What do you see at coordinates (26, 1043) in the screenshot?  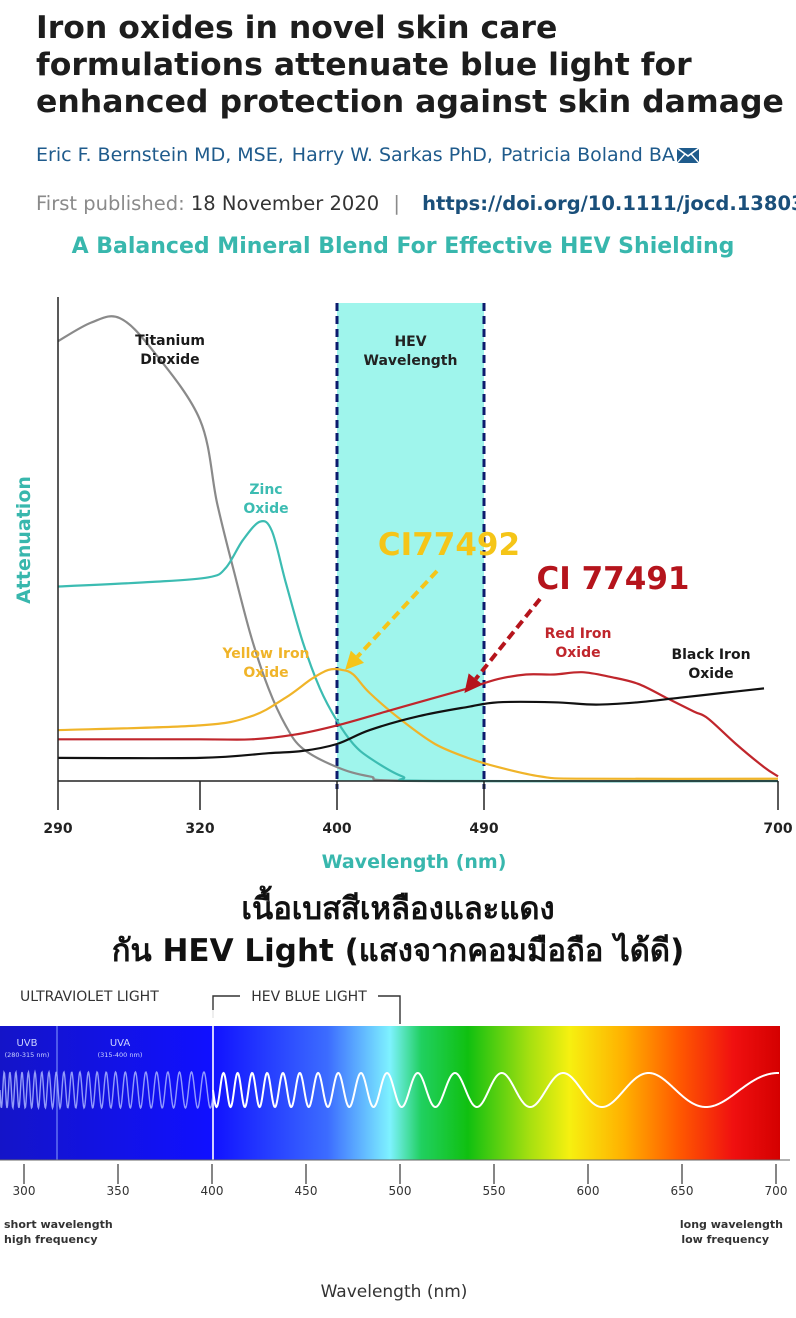 I see `uvb-label: UVB` at bounding box center [26, 1043].